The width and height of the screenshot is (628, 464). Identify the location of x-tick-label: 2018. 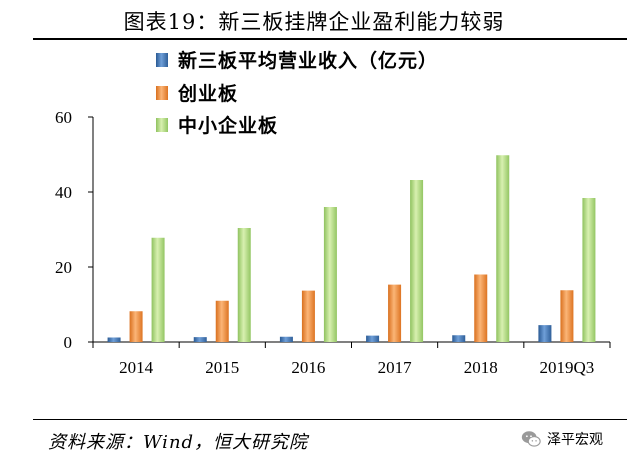
(481, 367).